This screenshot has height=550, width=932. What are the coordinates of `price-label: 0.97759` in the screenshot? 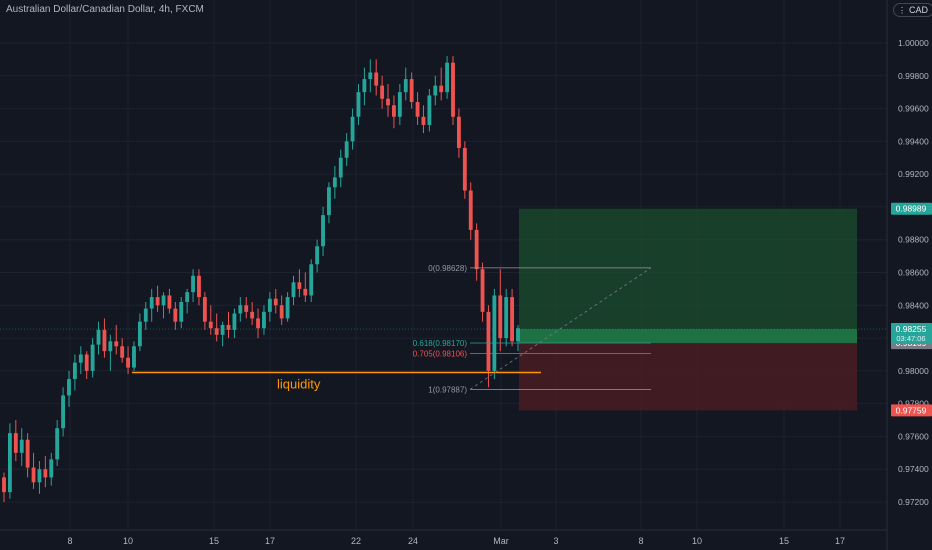 It's located at (911, 410).